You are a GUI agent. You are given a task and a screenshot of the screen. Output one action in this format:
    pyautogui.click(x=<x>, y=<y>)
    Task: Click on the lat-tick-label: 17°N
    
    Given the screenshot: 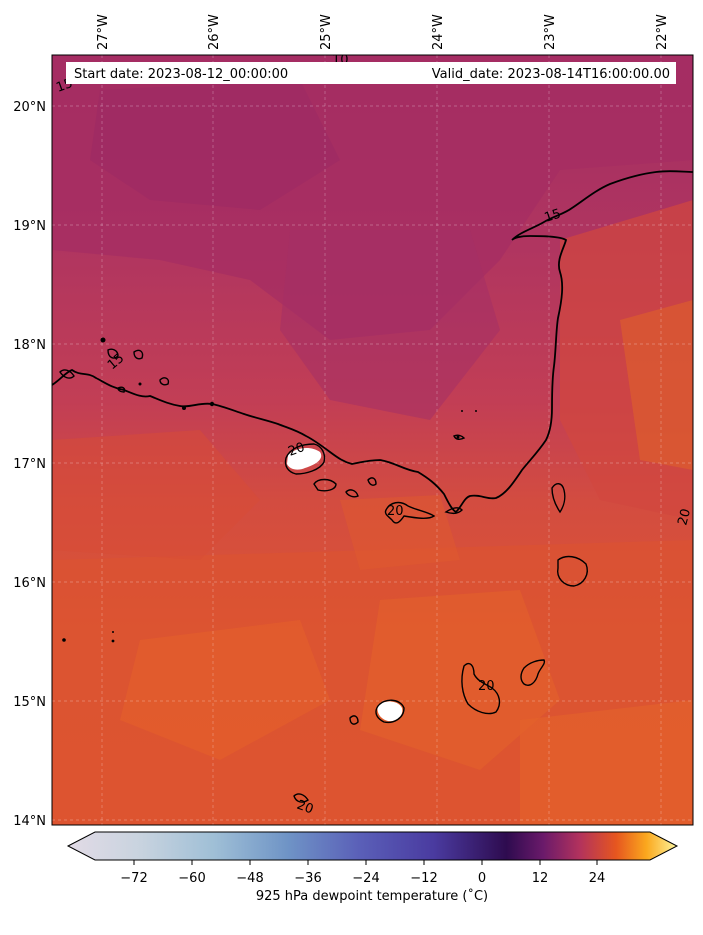 What is the action you would take?
    pyautogui.click(x=29, y=464)
    